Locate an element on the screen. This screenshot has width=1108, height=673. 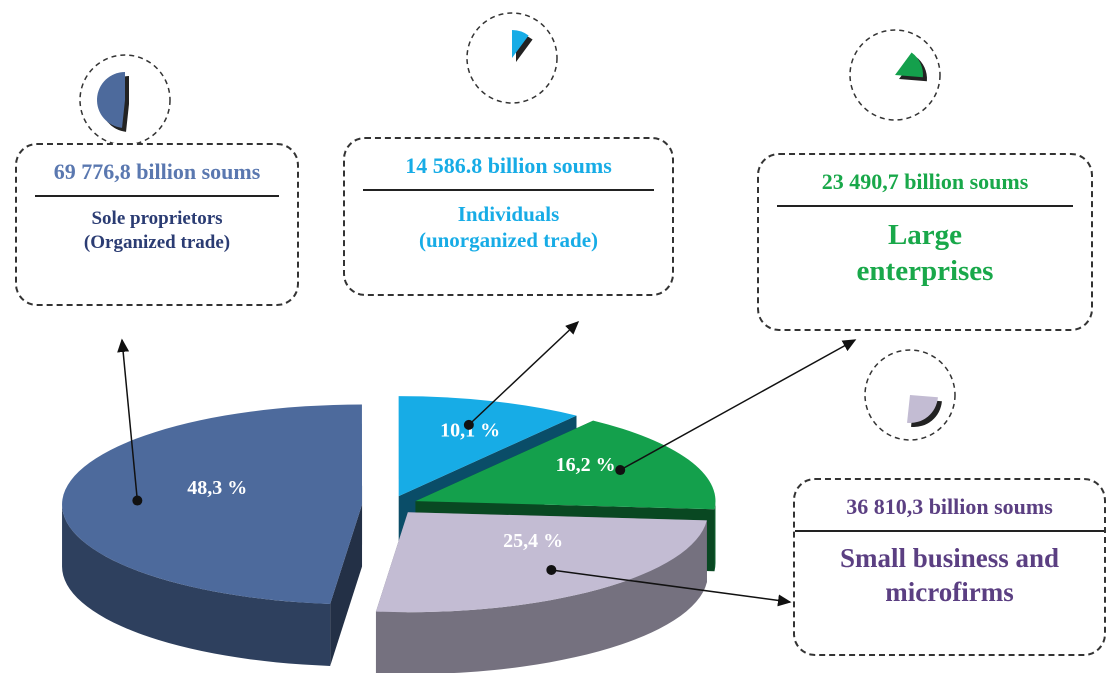
value-label: 48,3 % is located at coordinates (217, 488).